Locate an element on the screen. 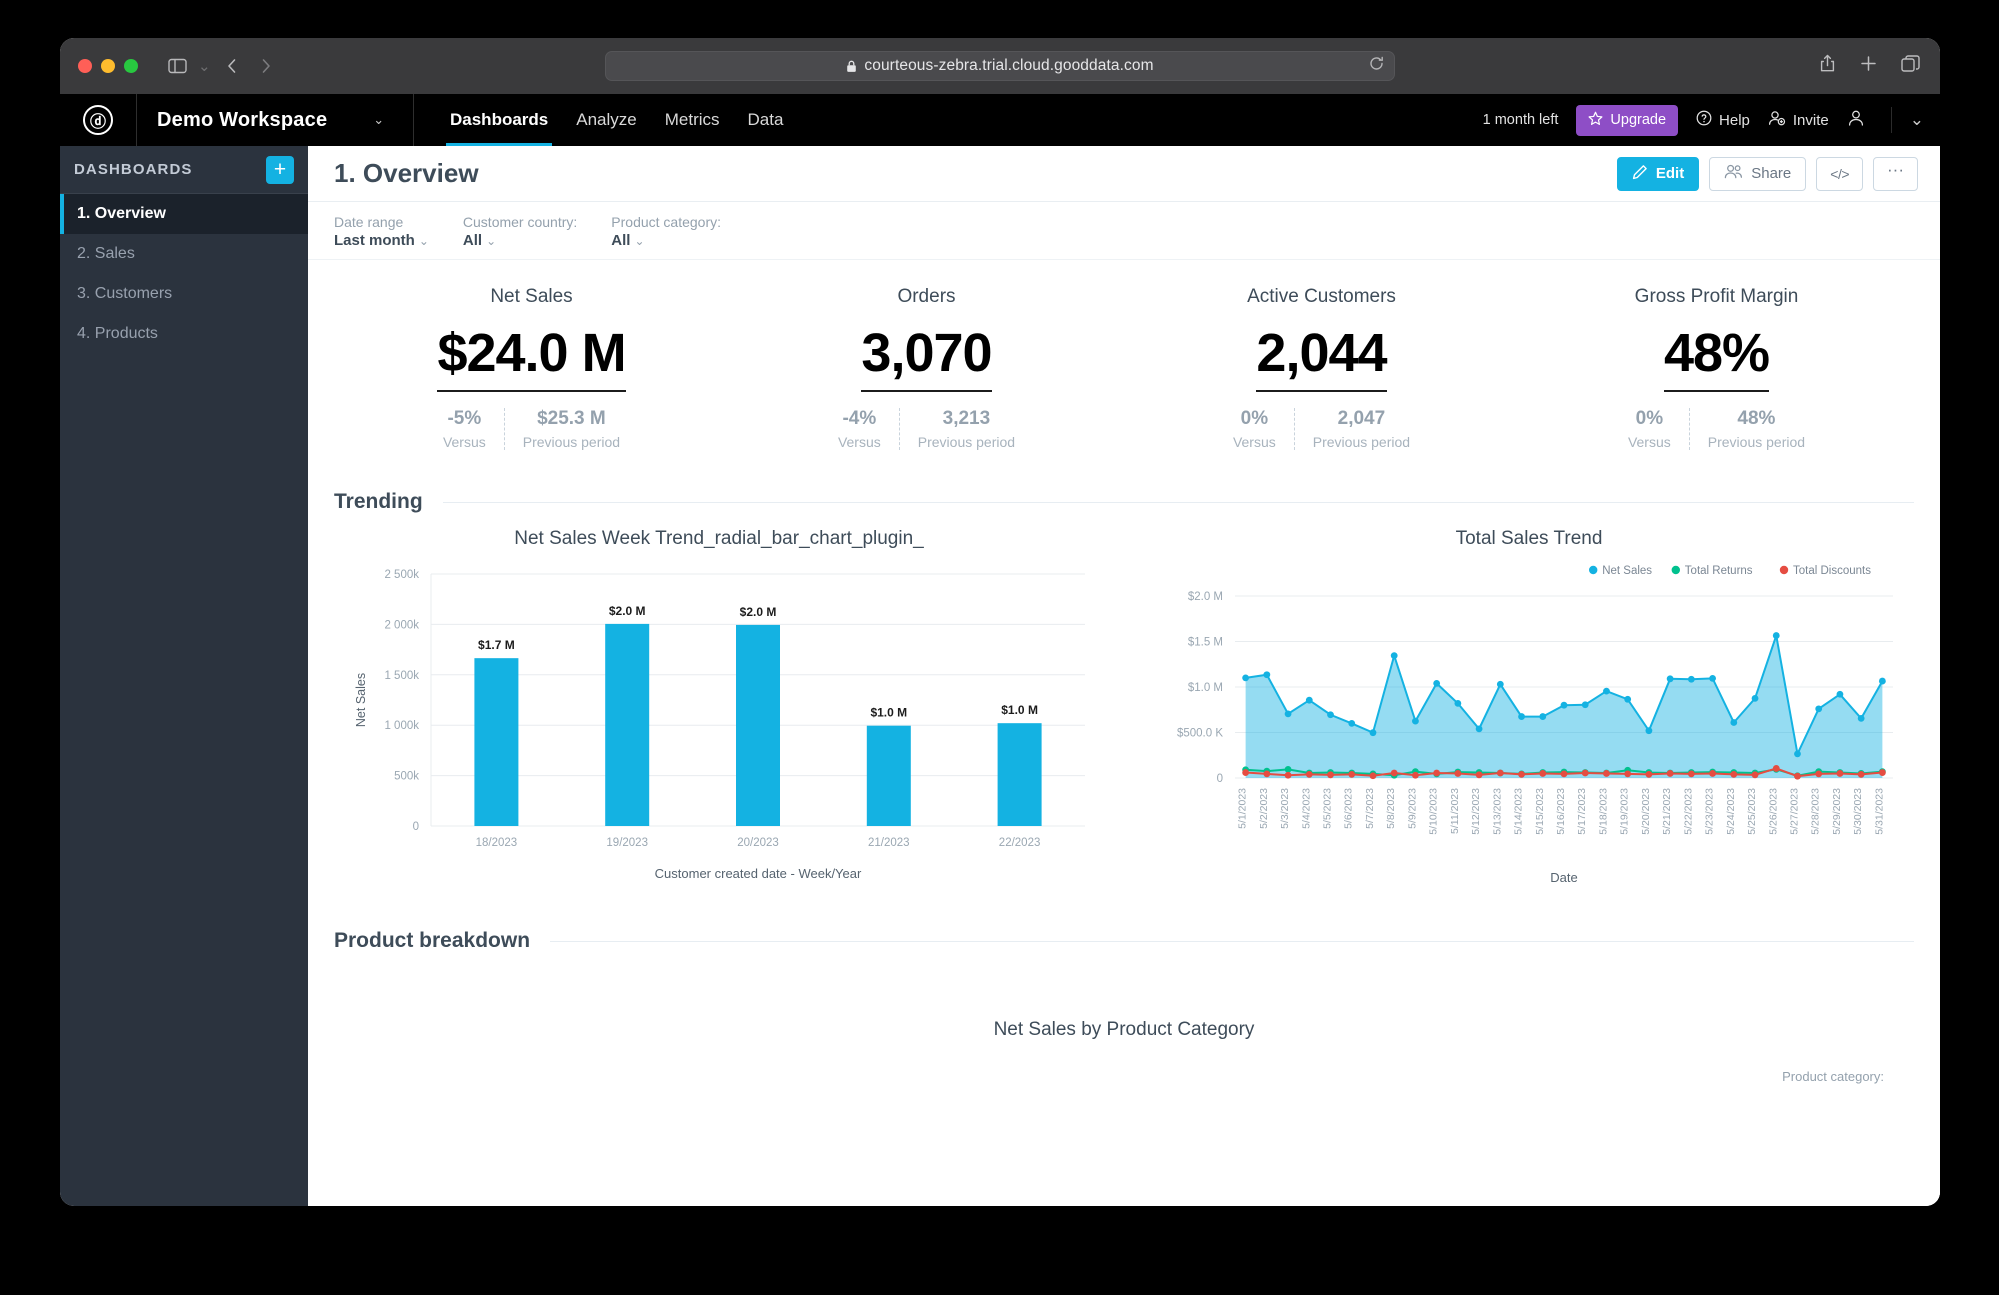 This screenshot has width=1999, height=1295. svg-text: 5/29/2023 is located at coordinates (1837, 811).